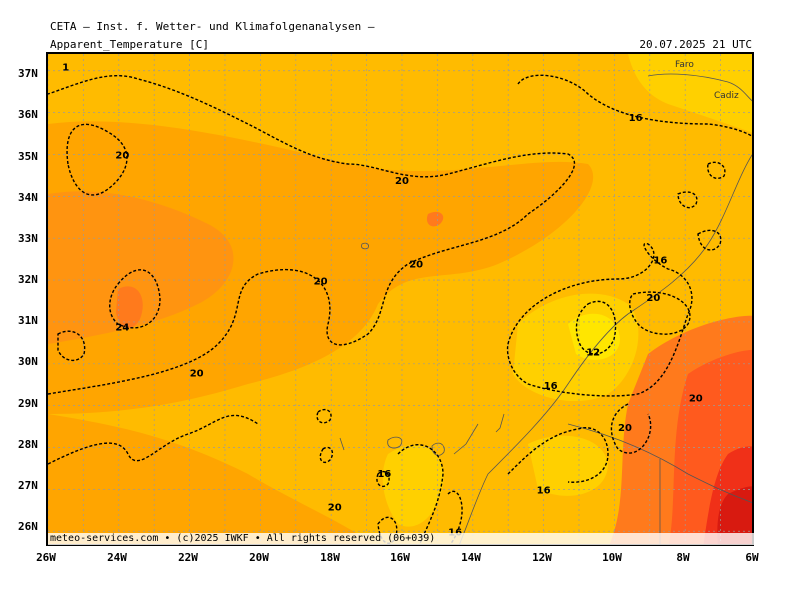 Image resolution: width=800 pixels, height=600 pixels. I want to click on contour-20-east, so click(660, 313).